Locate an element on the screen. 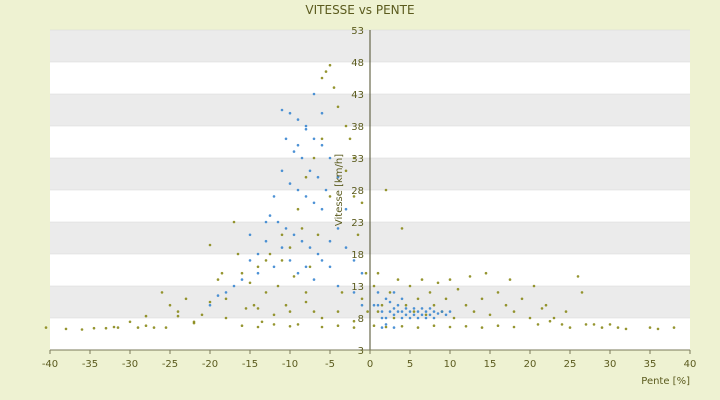  x-tick-label: -40 is located at coordinates (50, 364).